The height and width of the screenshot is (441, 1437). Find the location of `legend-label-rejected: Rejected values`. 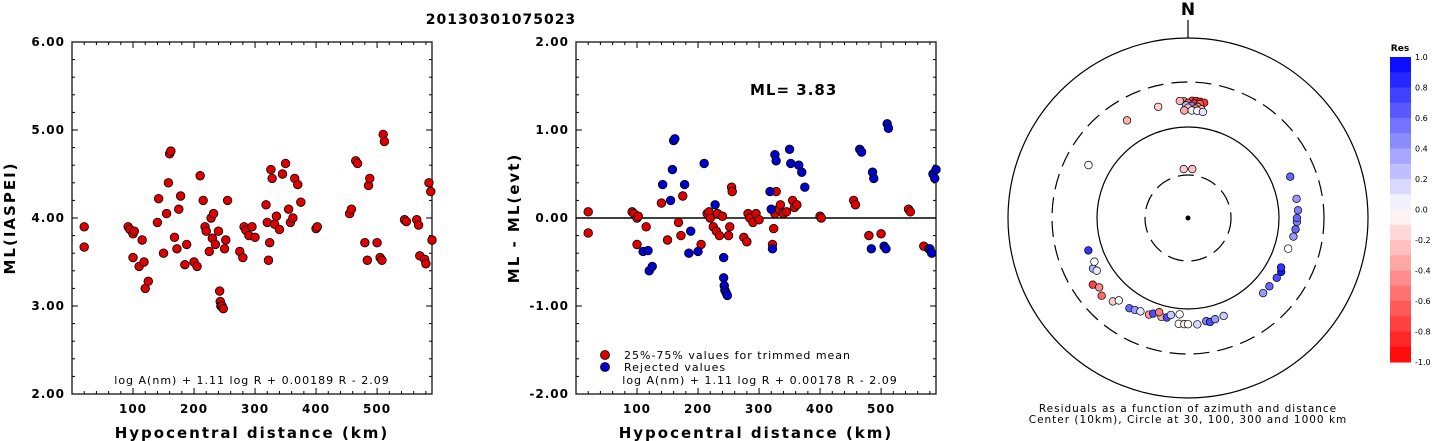

legend-label-rejected: Rejected values is located at coordinates (675, 367).